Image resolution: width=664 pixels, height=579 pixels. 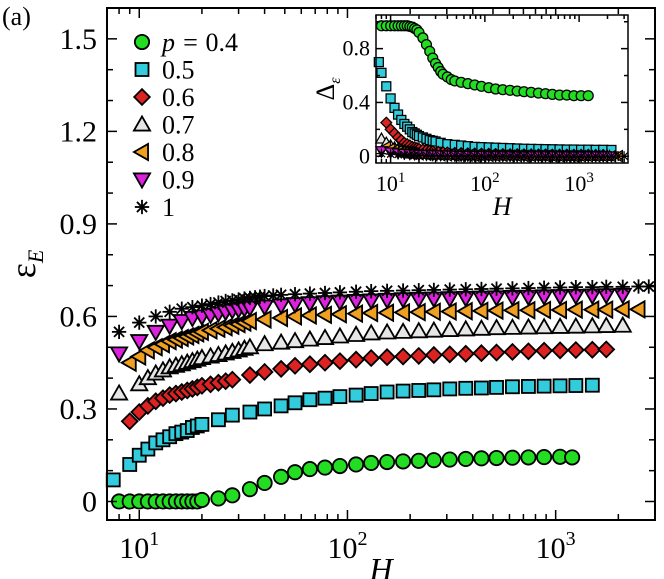 I want to click on inset-plot-frame, so click(x=502, y=89).